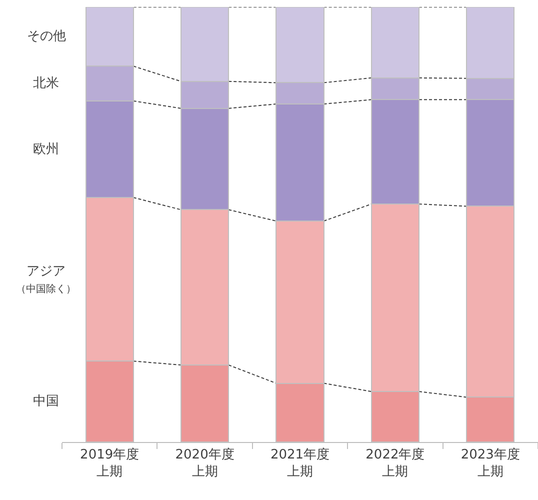  What do you see at coordinates (110, 463) in the screenshot?
I see `x-tick-label: 2019年度上期` at bounding box center [110, 463].